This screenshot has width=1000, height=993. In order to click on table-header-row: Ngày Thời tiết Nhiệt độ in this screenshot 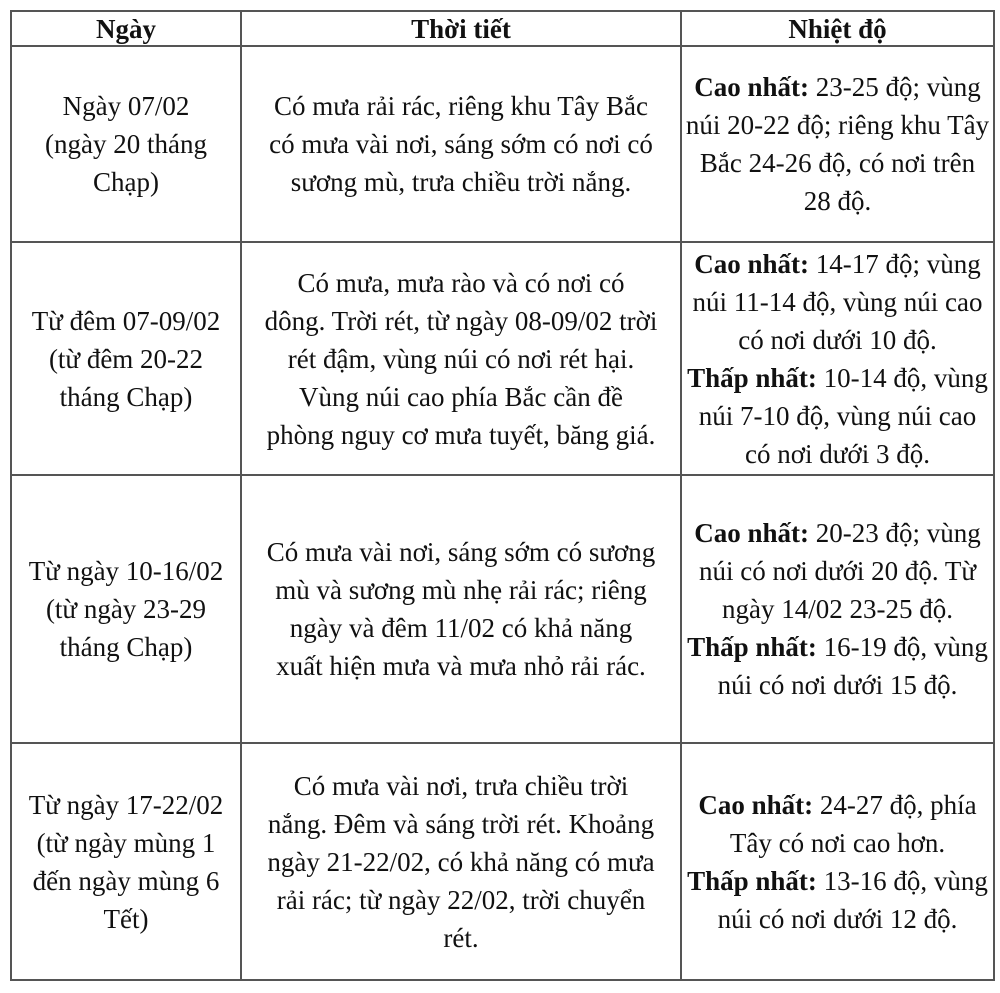, I will do `click(502, 28)`.